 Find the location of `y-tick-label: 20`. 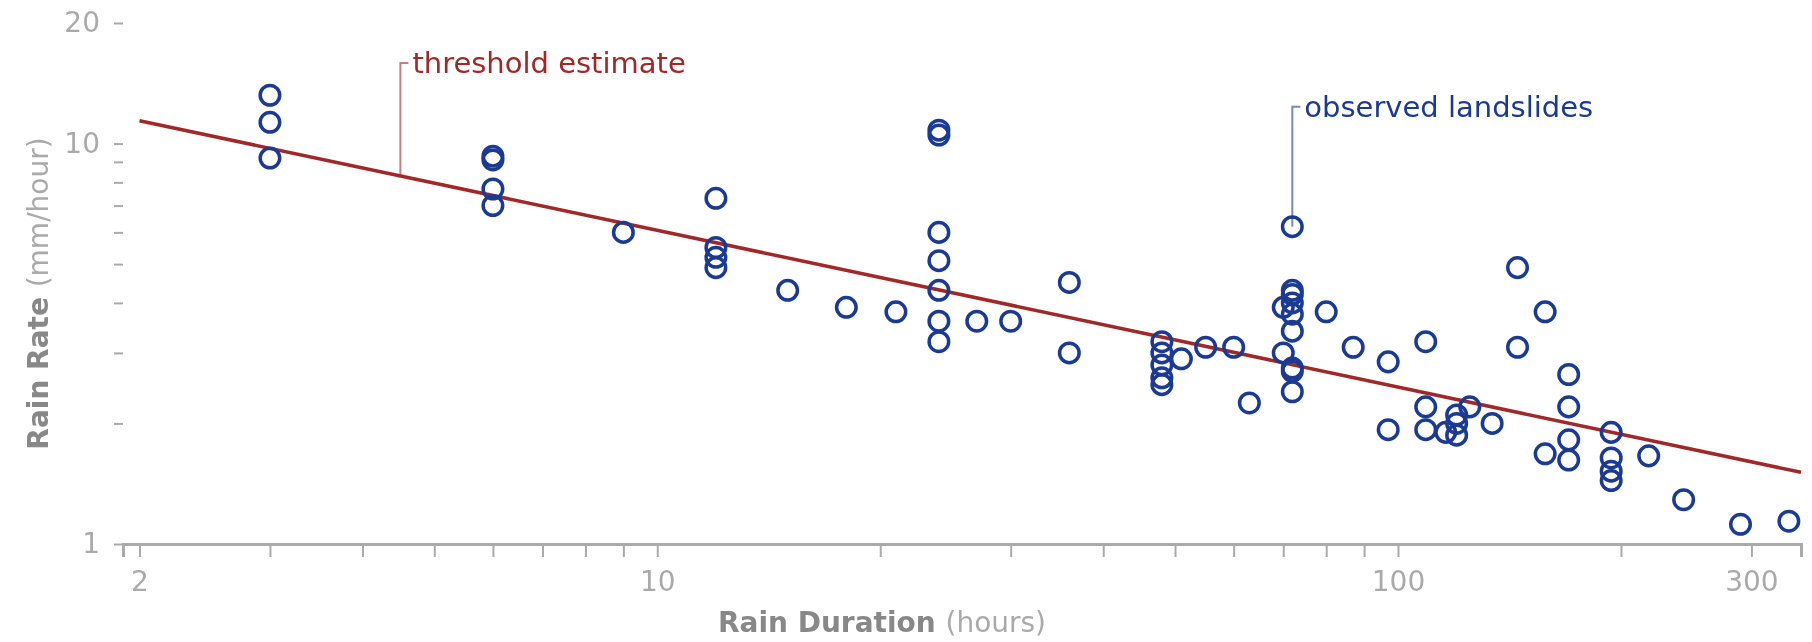

y-tick-label: 20 is located at coordinates (82, 23).